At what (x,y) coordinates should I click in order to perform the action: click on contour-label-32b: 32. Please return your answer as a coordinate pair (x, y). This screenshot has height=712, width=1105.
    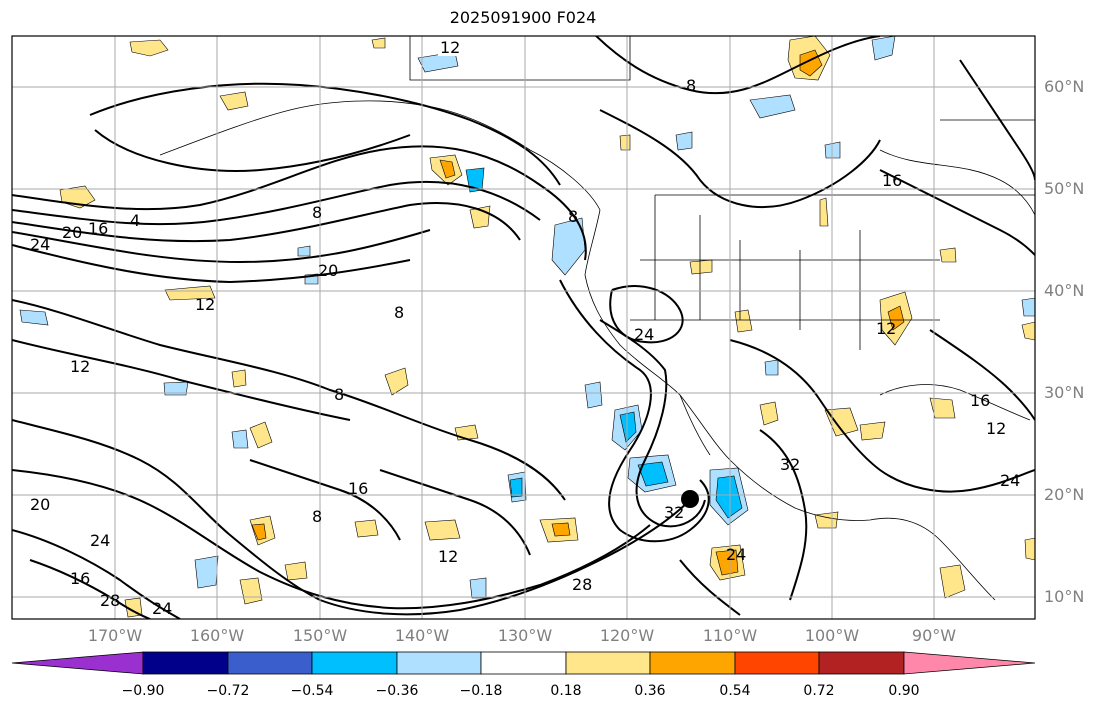
    Looking at the image, I should click on (674, 512).